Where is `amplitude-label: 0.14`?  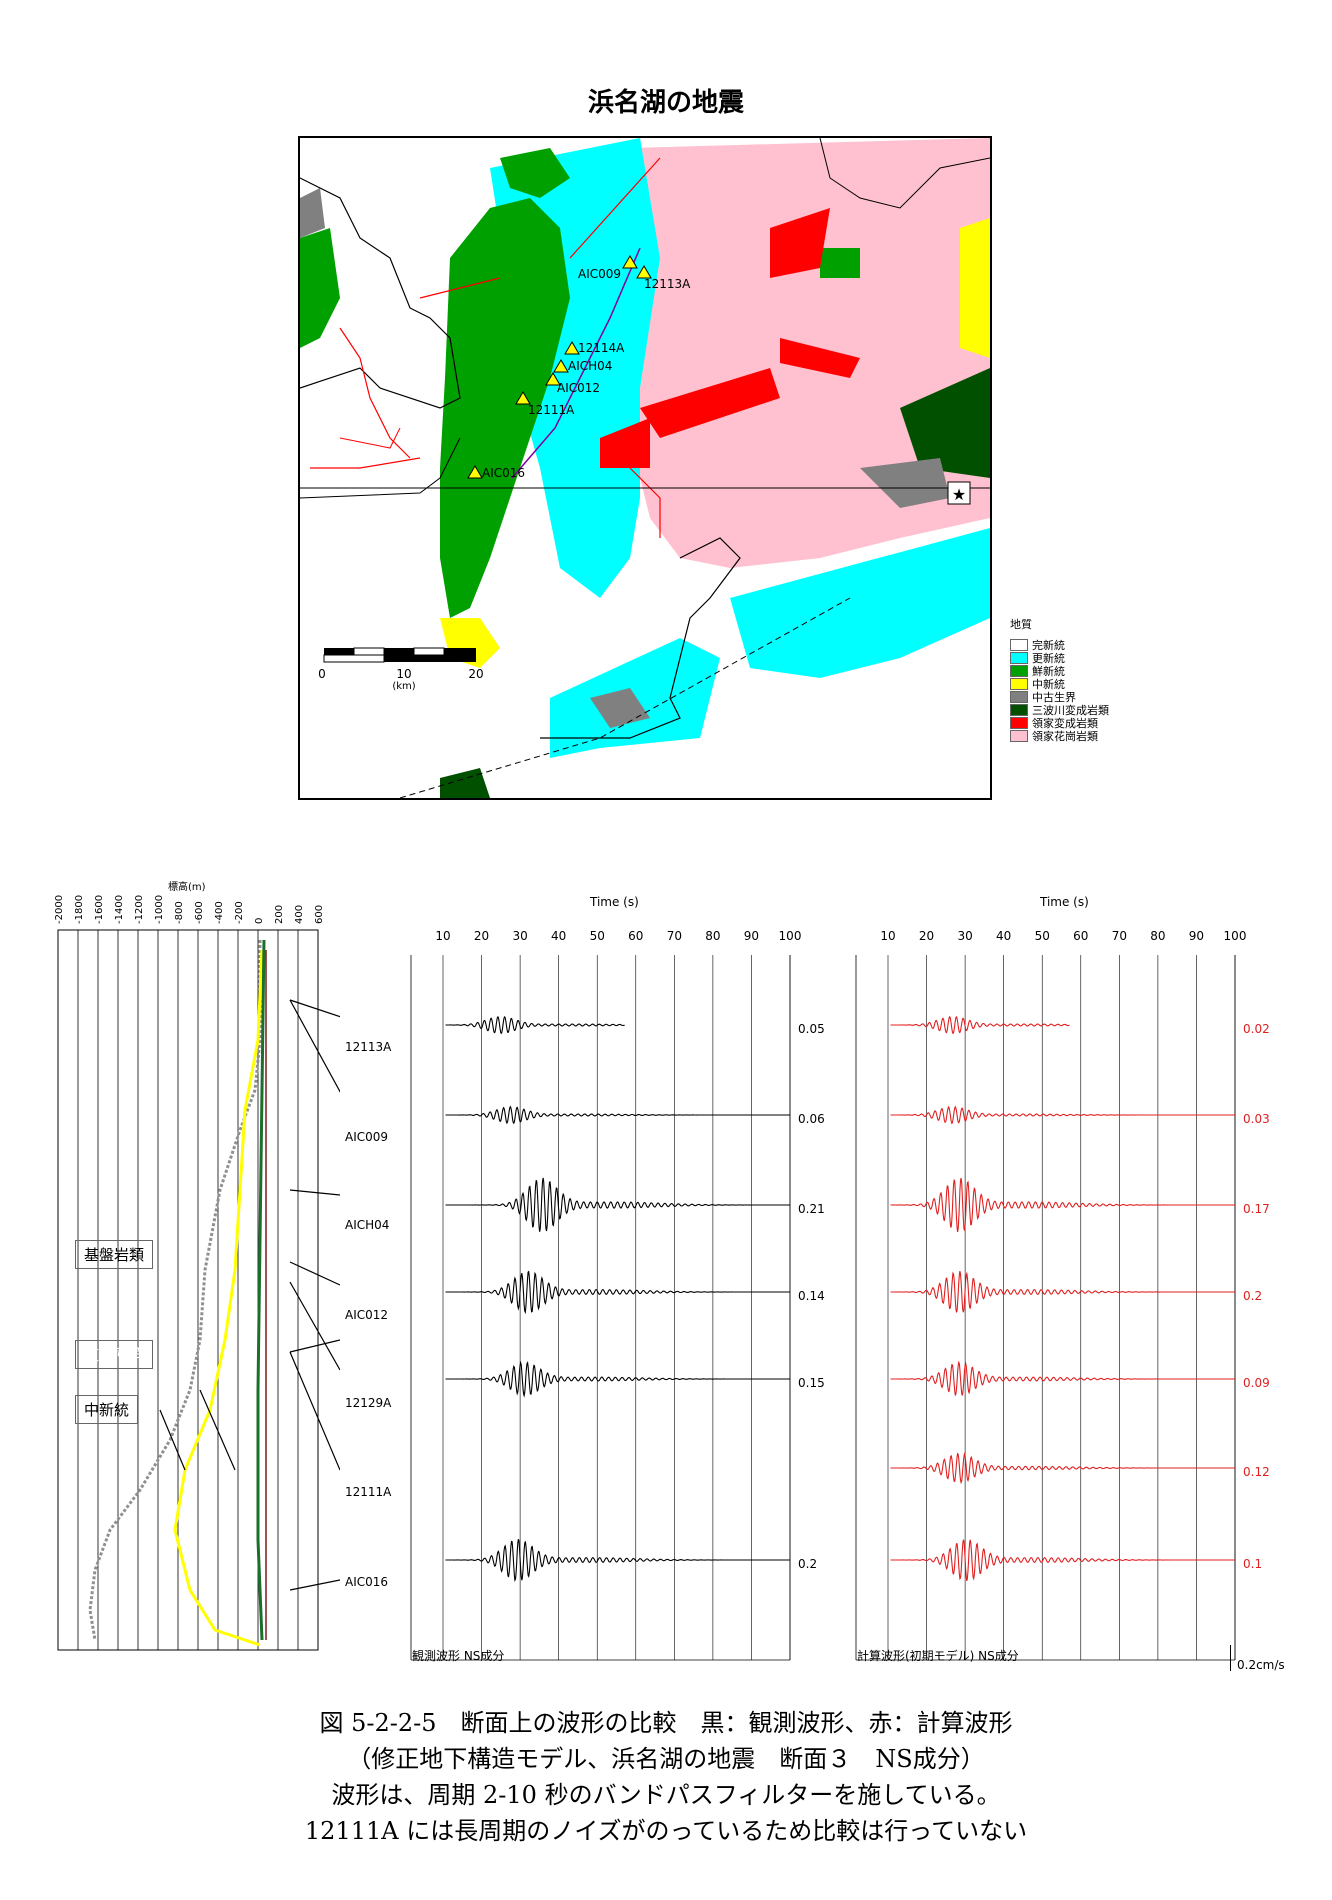
amplitude-label: 0.14 is located at coordinates (811, 1296).